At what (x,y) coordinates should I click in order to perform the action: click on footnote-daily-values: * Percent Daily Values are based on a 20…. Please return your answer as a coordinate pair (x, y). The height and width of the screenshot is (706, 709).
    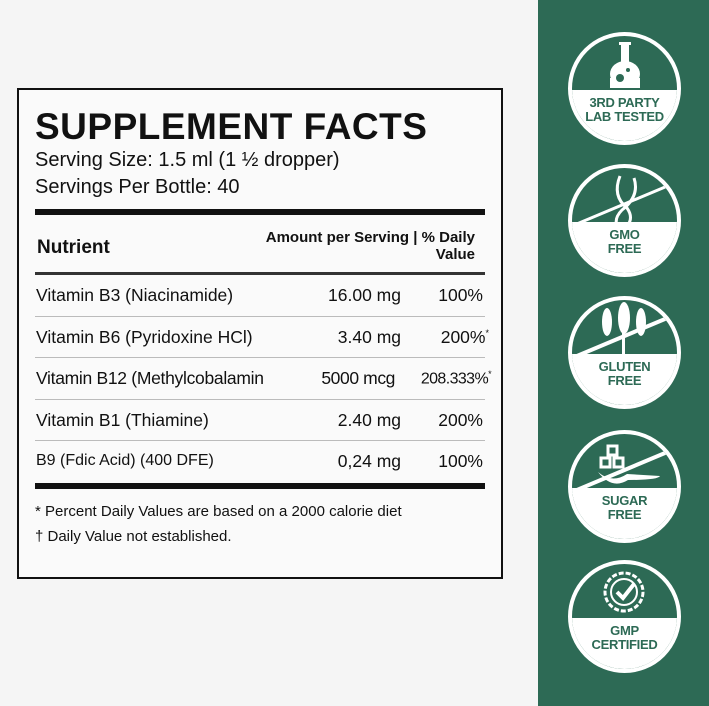
    Looking at the image, I should click on (218, 511).